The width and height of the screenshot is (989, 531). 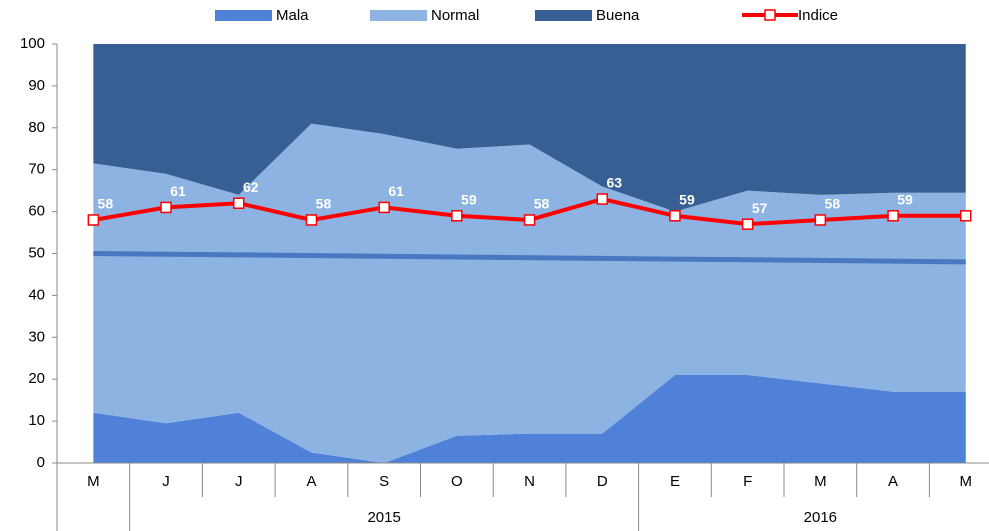 I want to click on y-tick-label: 100, so click(x=32, y=43).